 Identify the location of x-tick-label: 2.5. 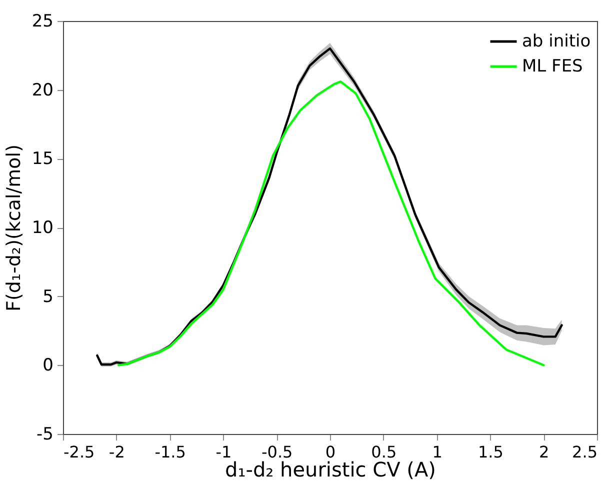
(585, 452).